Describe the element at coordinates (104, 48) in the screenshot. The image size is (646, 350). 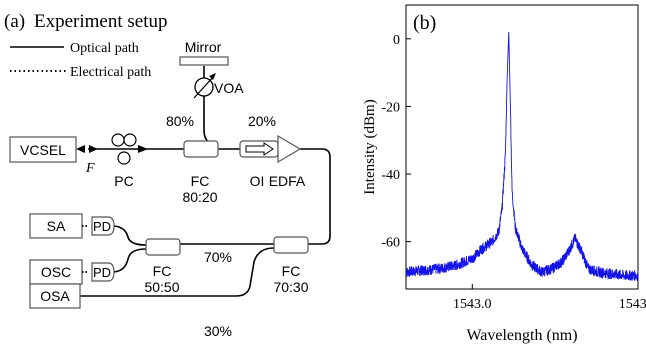
I see `legend-optical-text: Optical path` at that location.